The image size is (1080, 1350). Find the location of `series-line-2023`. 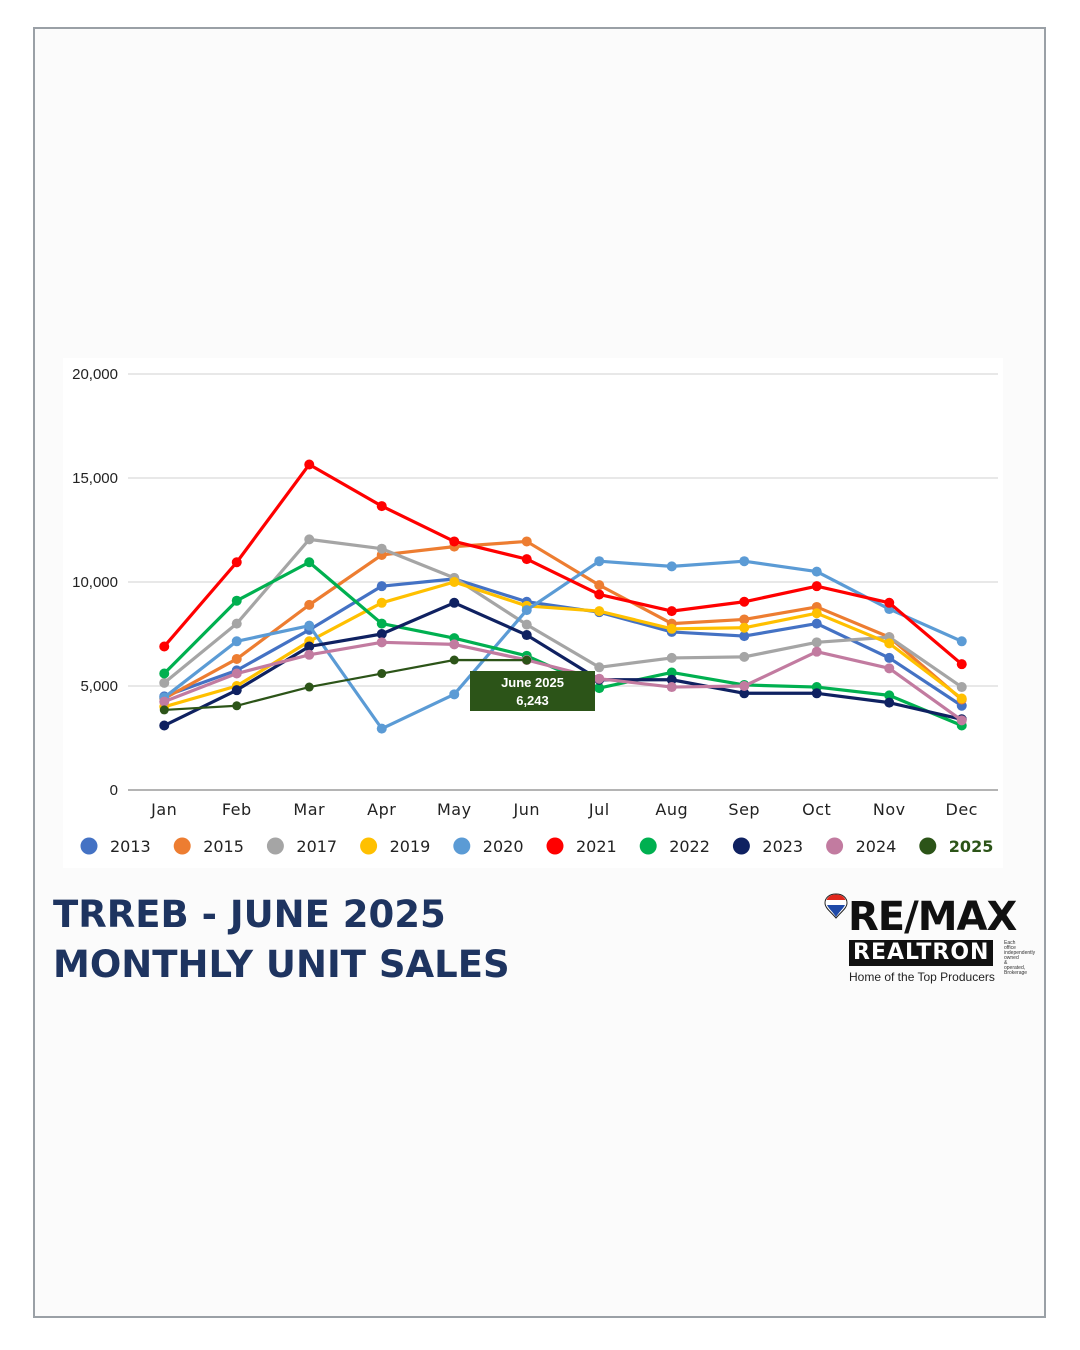

series-line-2023 is located at coordinates (563, 664).